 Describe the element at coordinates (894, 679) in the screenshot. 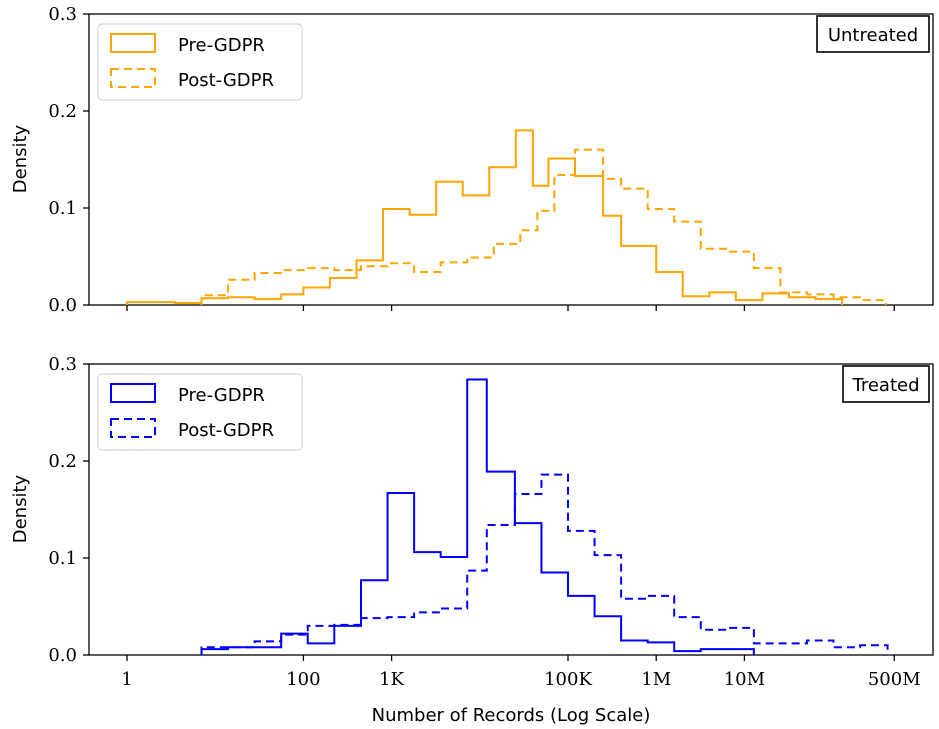

I see `x-tick-label: 500M` at that location.